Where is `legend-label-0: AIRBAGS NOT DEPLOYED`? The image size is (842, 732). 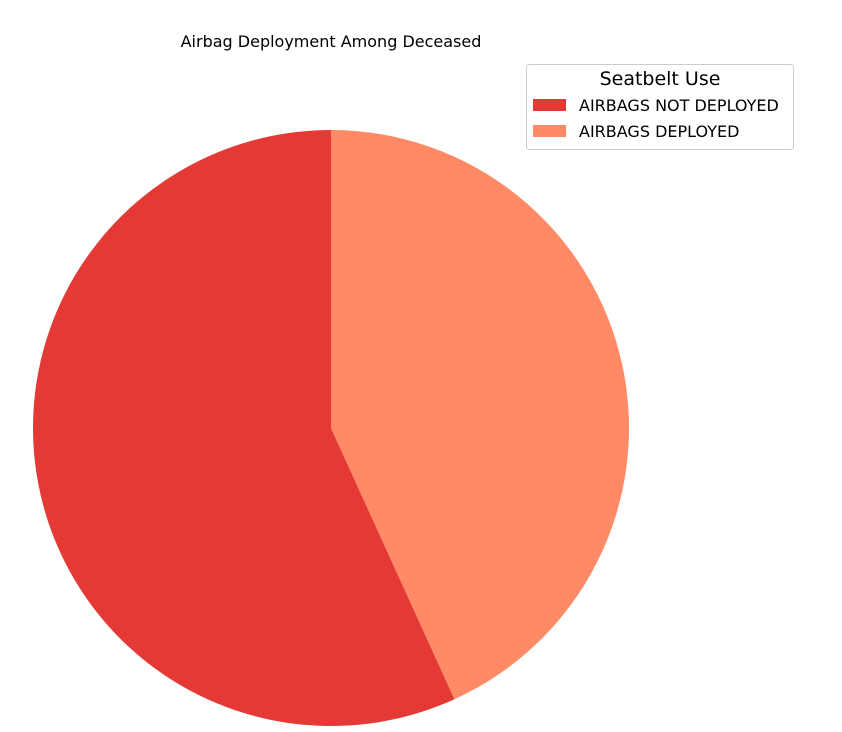 legend-label-0: AIRBAGS NOT DEPLOYED is located at coordinates (679, 105).